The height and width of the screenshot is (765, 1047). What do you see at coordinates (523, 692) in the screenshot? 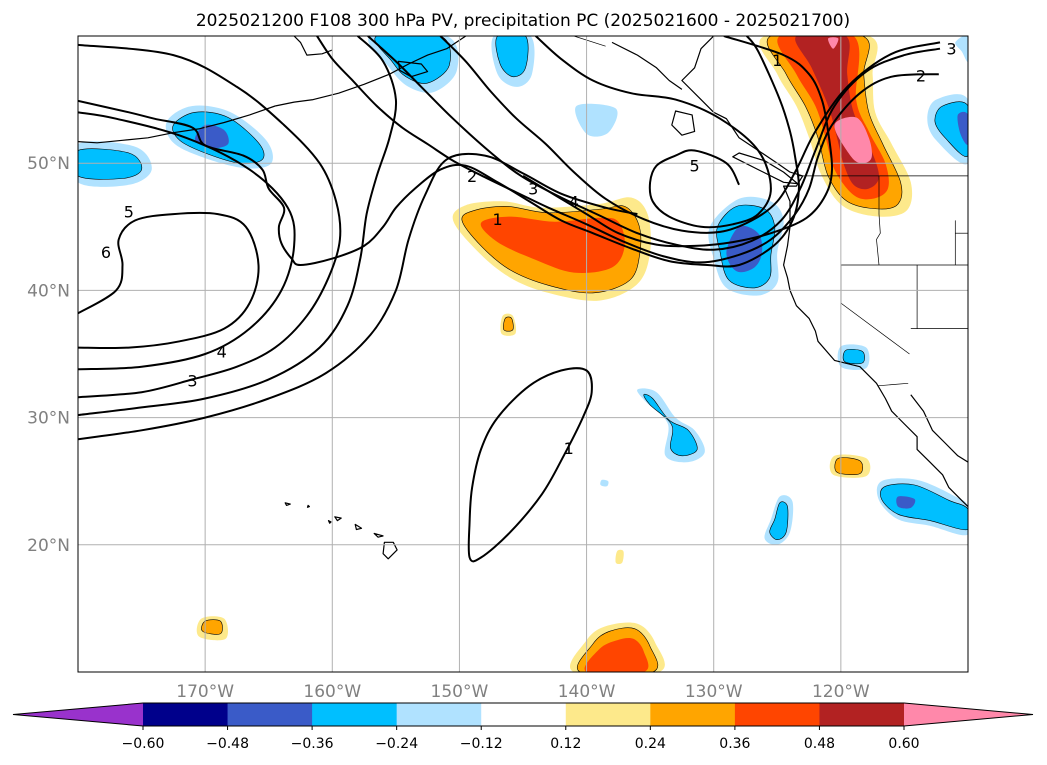
I see `x-axis-ticks: 170°W 160°W 150°W 140°W 130°W 120°W` at bounding box center [523, 692].